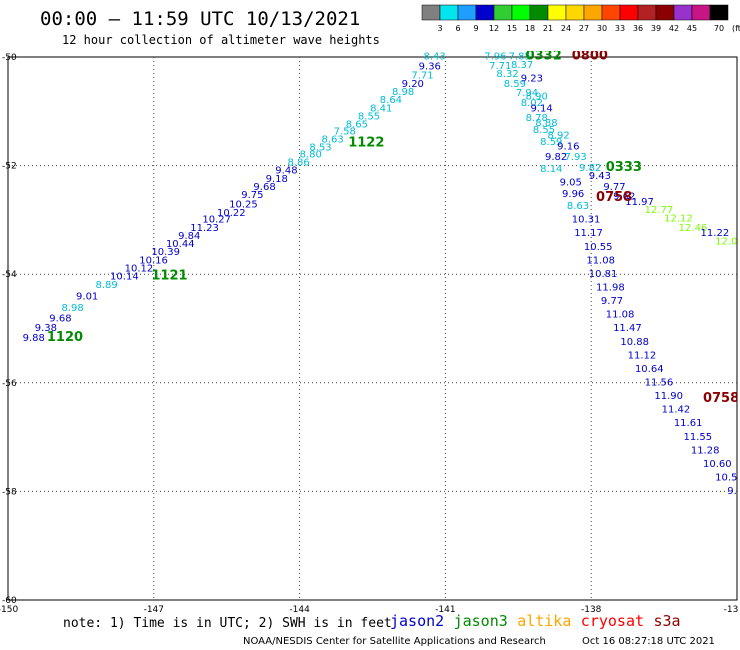 The height and width of the screenshot is (650, 740). What do you see at coordinates (169, 276) in the screenshot?
I see `time-label: 1121` at bounding box center [169, 276].